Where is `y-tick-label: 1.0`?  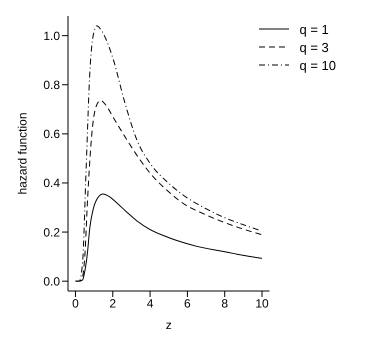 y-tick-label: 1.0 is located at coordinates (51, 35).